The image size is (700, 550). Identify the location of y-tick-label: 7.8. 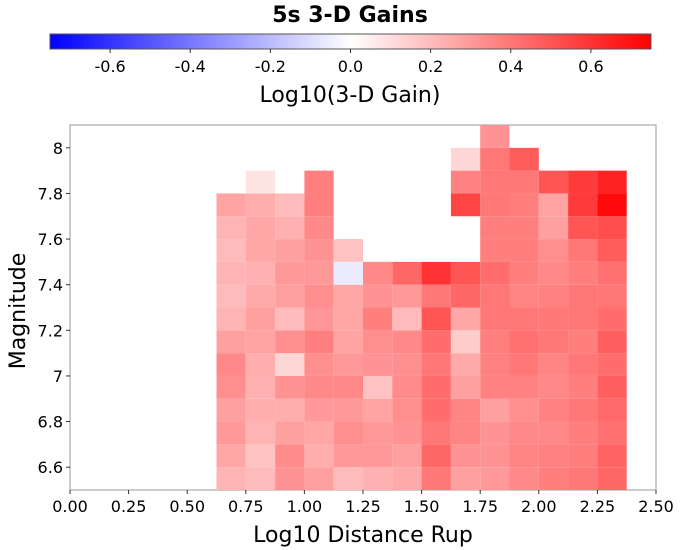
(50, 193).